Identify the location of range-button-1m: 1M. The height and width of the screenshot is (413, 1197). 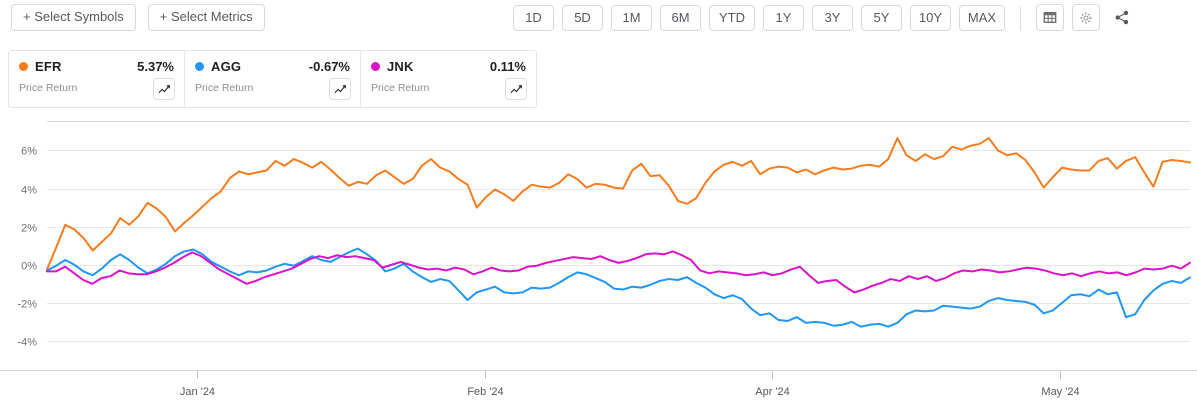
(631, 17).